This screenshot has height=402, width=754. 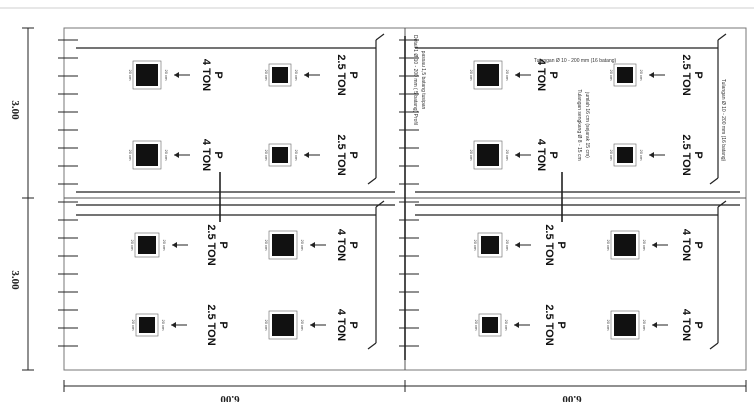 I want to click on note-side-bar: Tulangan Ø 10 - 200 mm (16 batang), so click(x=723, y=120).